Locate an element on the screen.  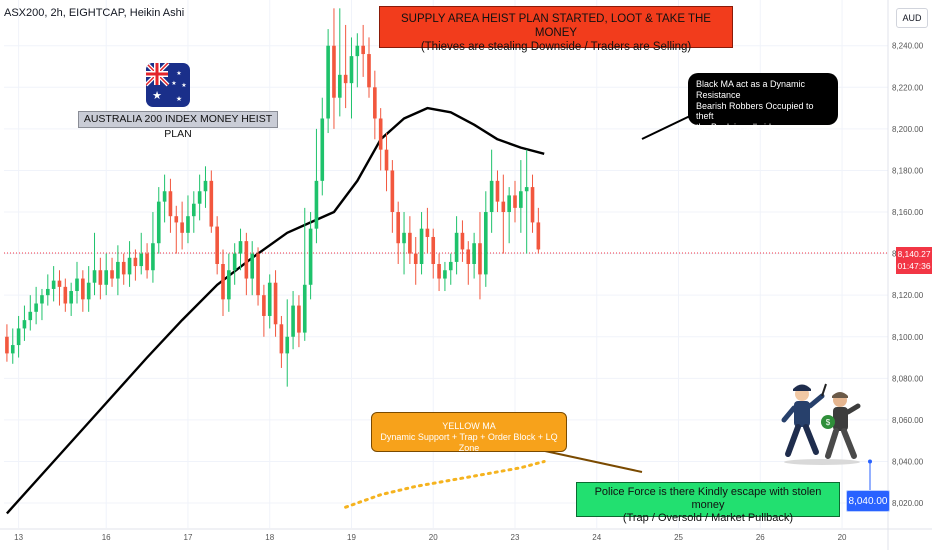
x-tick-label: 17 is located at coordinates (188, 537).